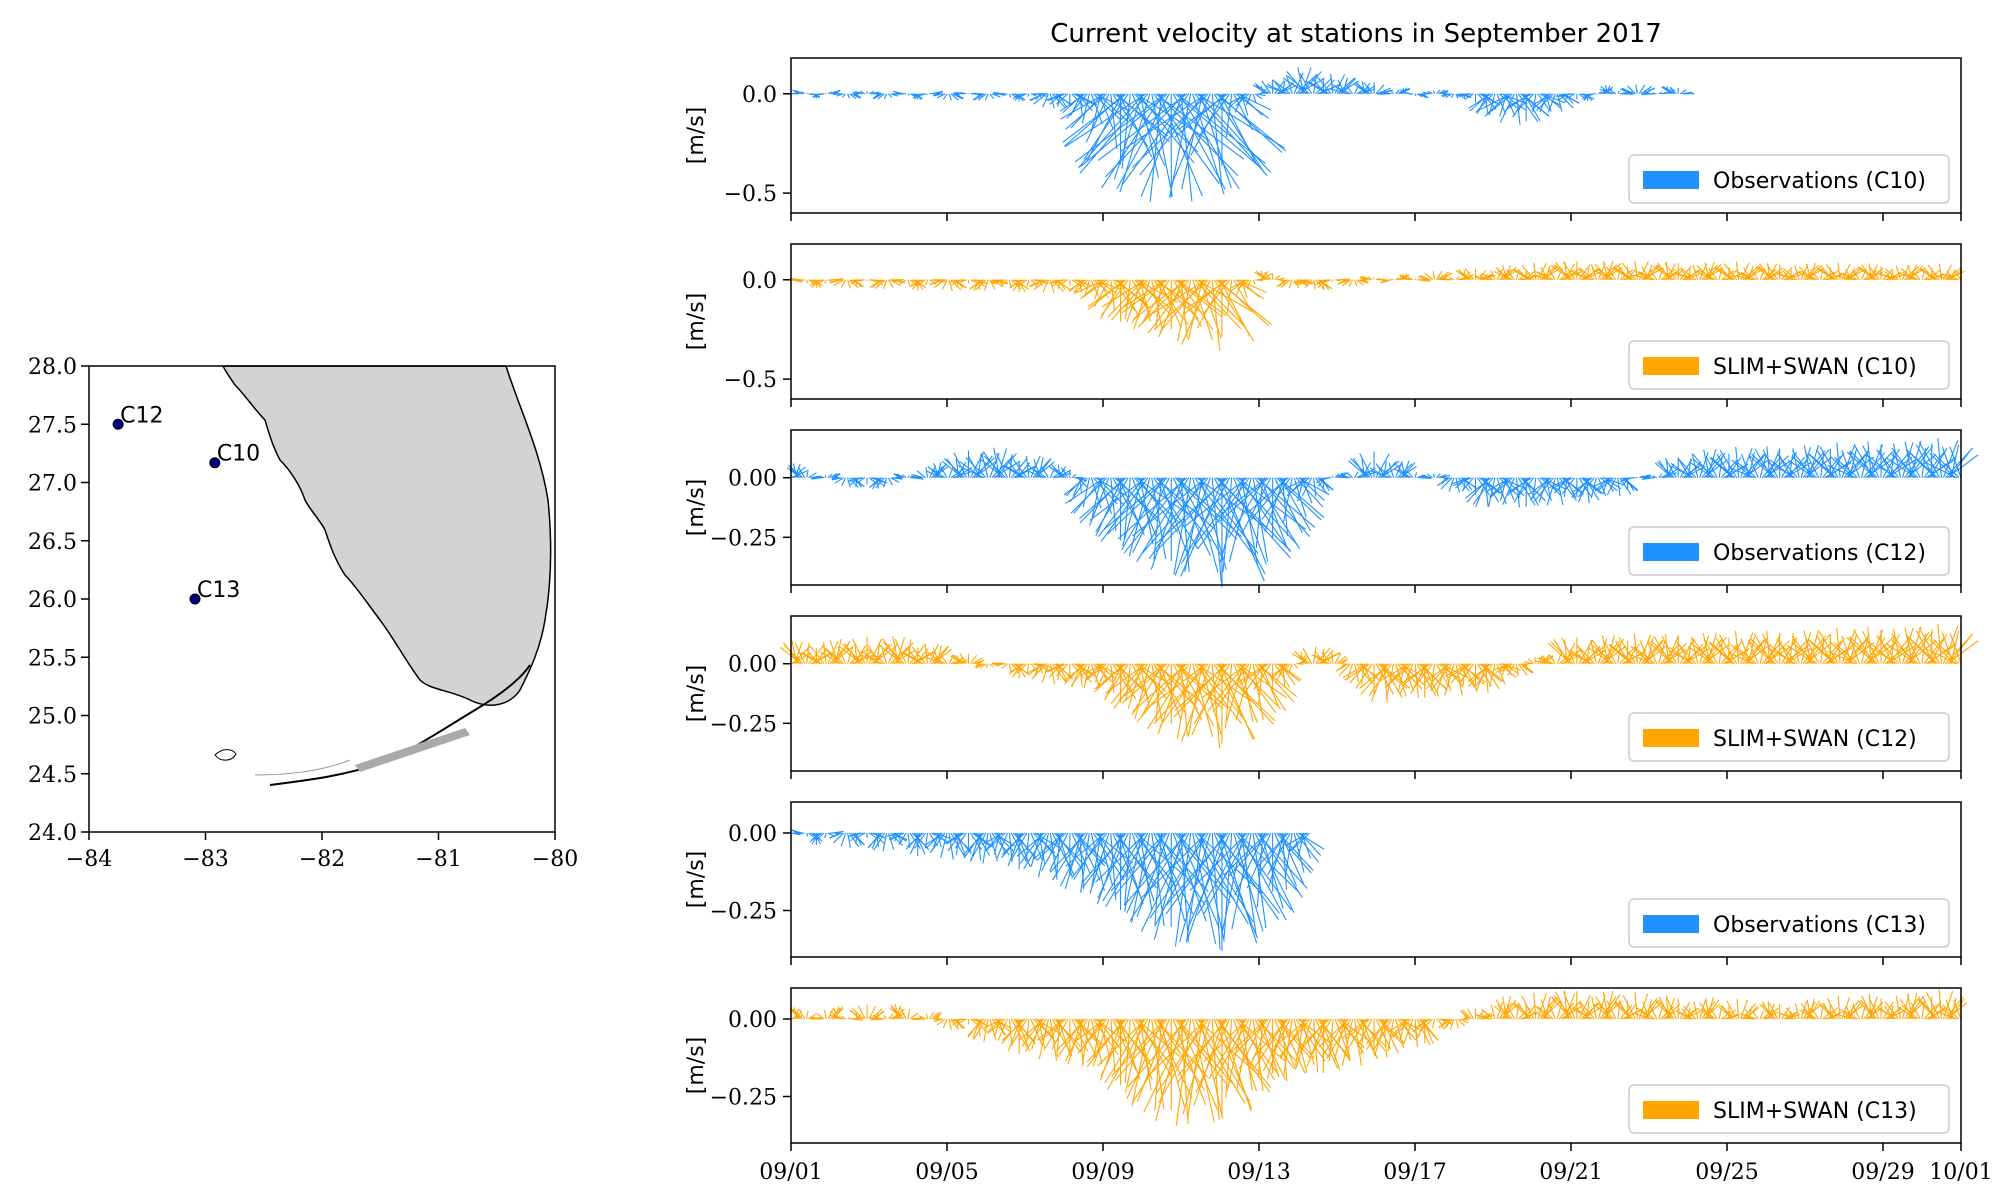 This screenshot has height=1204, width=2003. I want to click on station-label: C13, so click(218, 590).